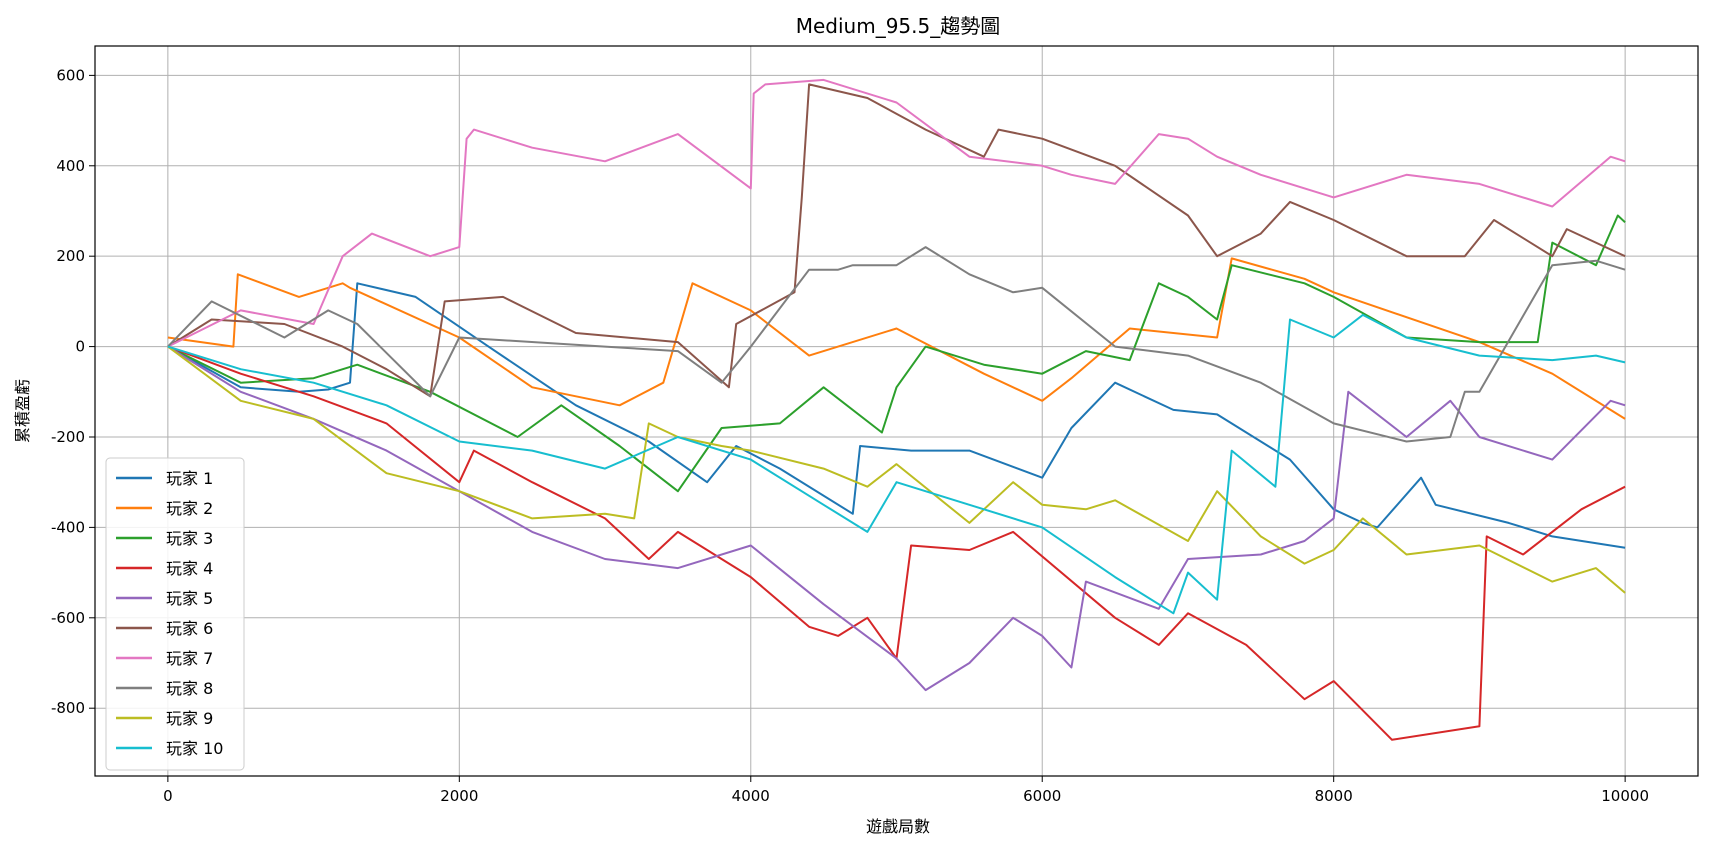 This screenshot has height=849, width=1713. I want to click on y-tick-label: -800, so click(68, 708).